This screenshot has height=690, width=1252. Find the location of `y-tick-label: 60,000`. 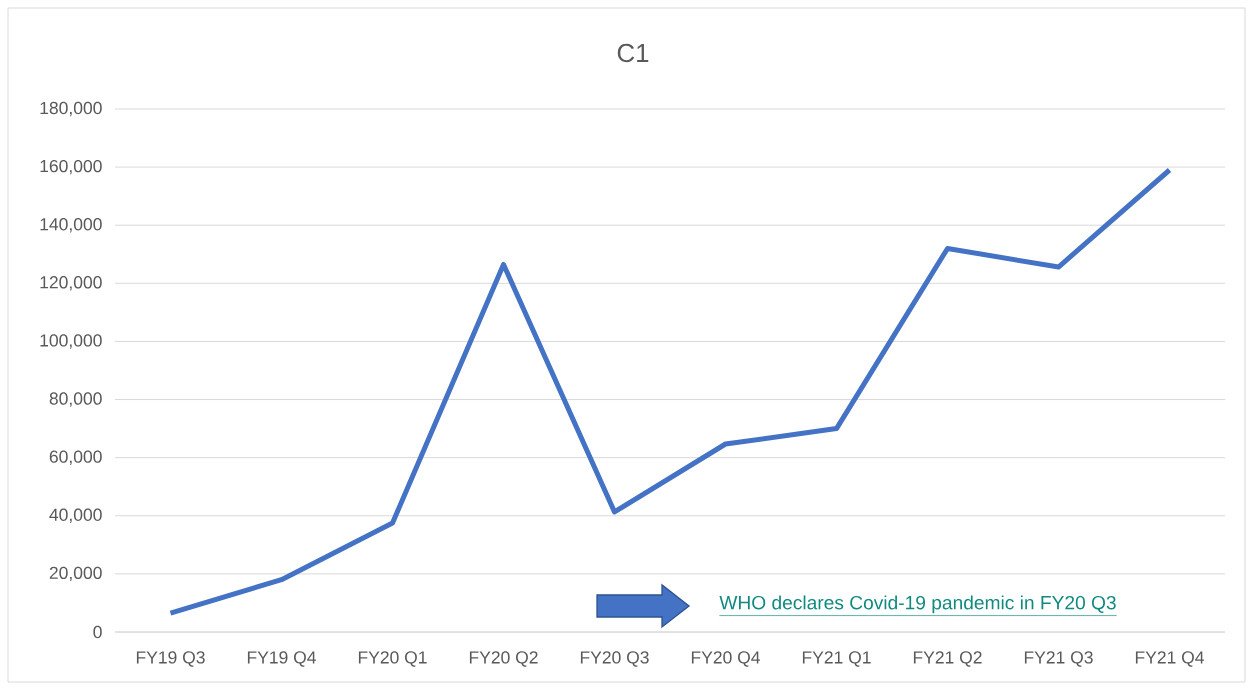

y-tick-label: 60,000 is located at coordinates (75, 457).